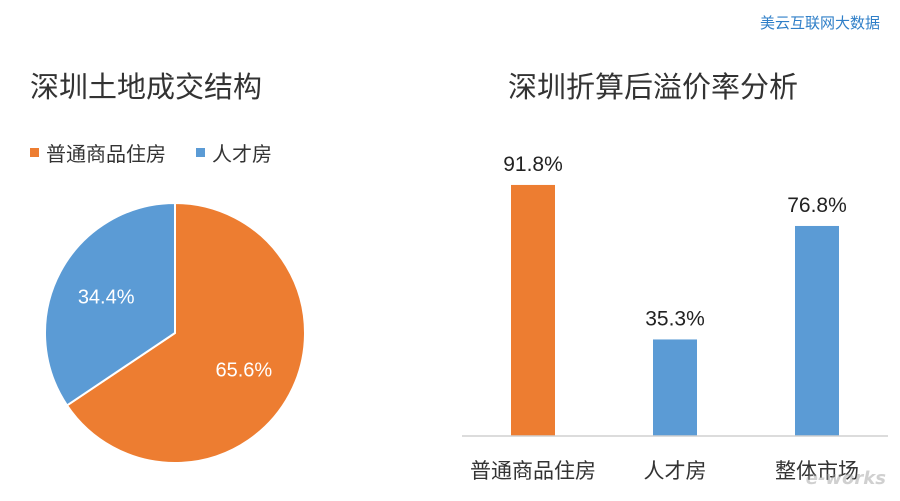 The width and height of the screenshot is (900, 501). What do you see at coordinates (533, 164) in the screenshot?
I see `bar-value-label: 91.8%` at bounding box center [533, 164].